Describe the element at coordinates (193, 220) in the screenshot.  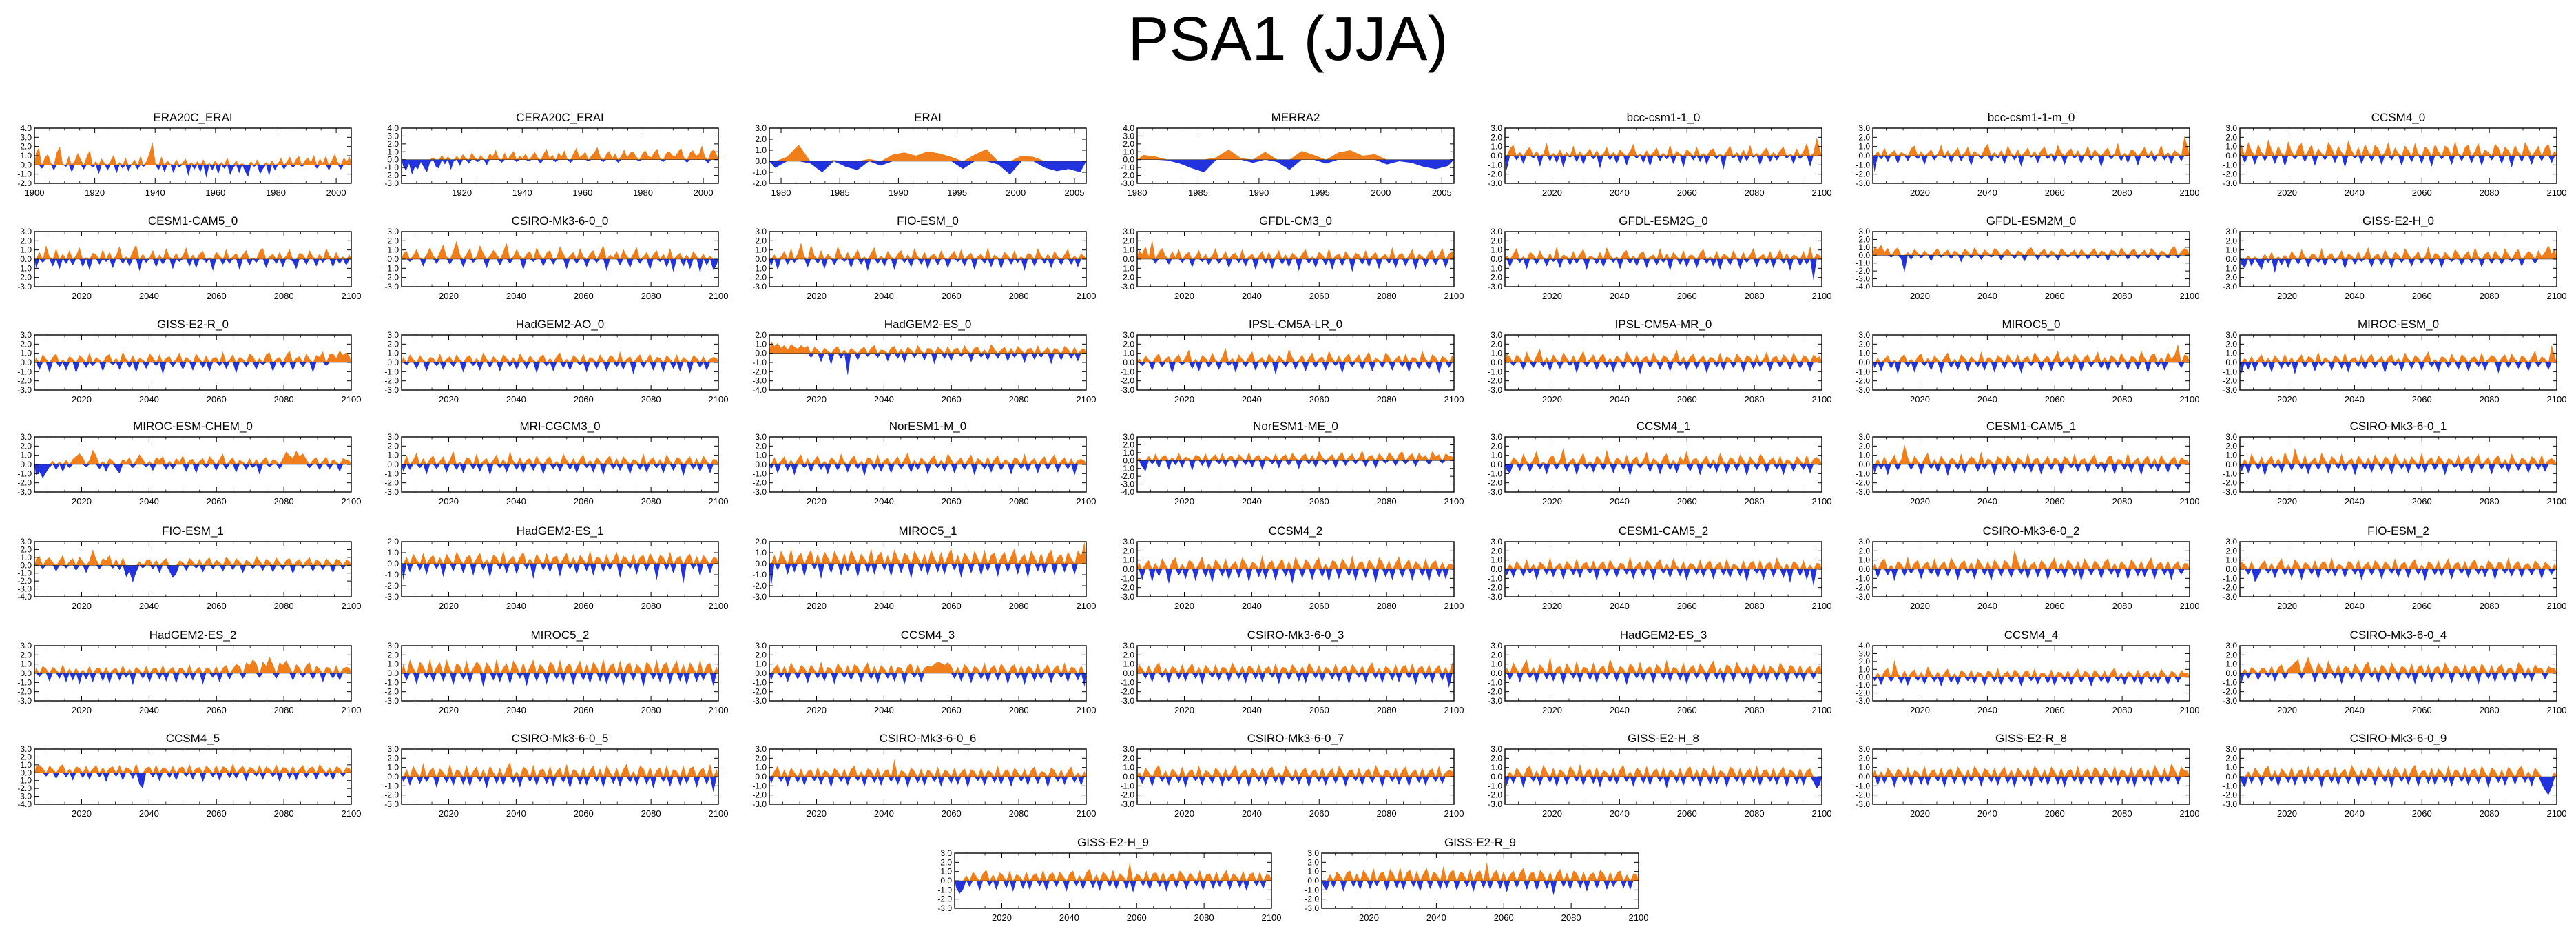
I see `panel-title: CESM1-CAM5_0` at that location.